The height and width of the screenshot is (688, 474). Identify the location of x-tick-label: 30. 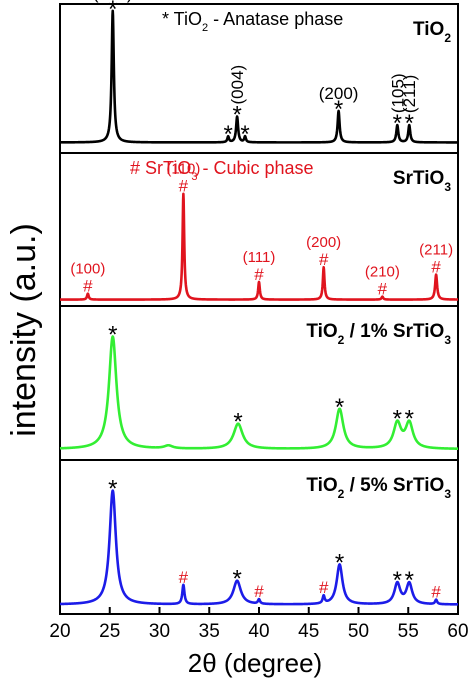
(159, 631).